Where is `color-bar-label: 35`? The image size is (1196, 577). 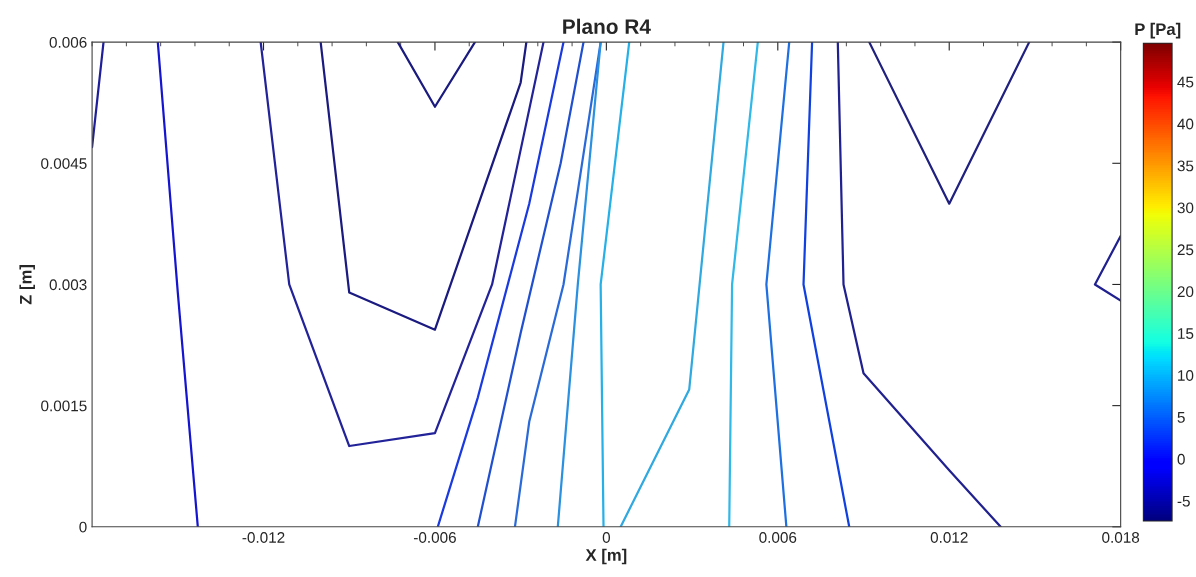
color-bar-label: 35 is located at coordinates (1185, 166).